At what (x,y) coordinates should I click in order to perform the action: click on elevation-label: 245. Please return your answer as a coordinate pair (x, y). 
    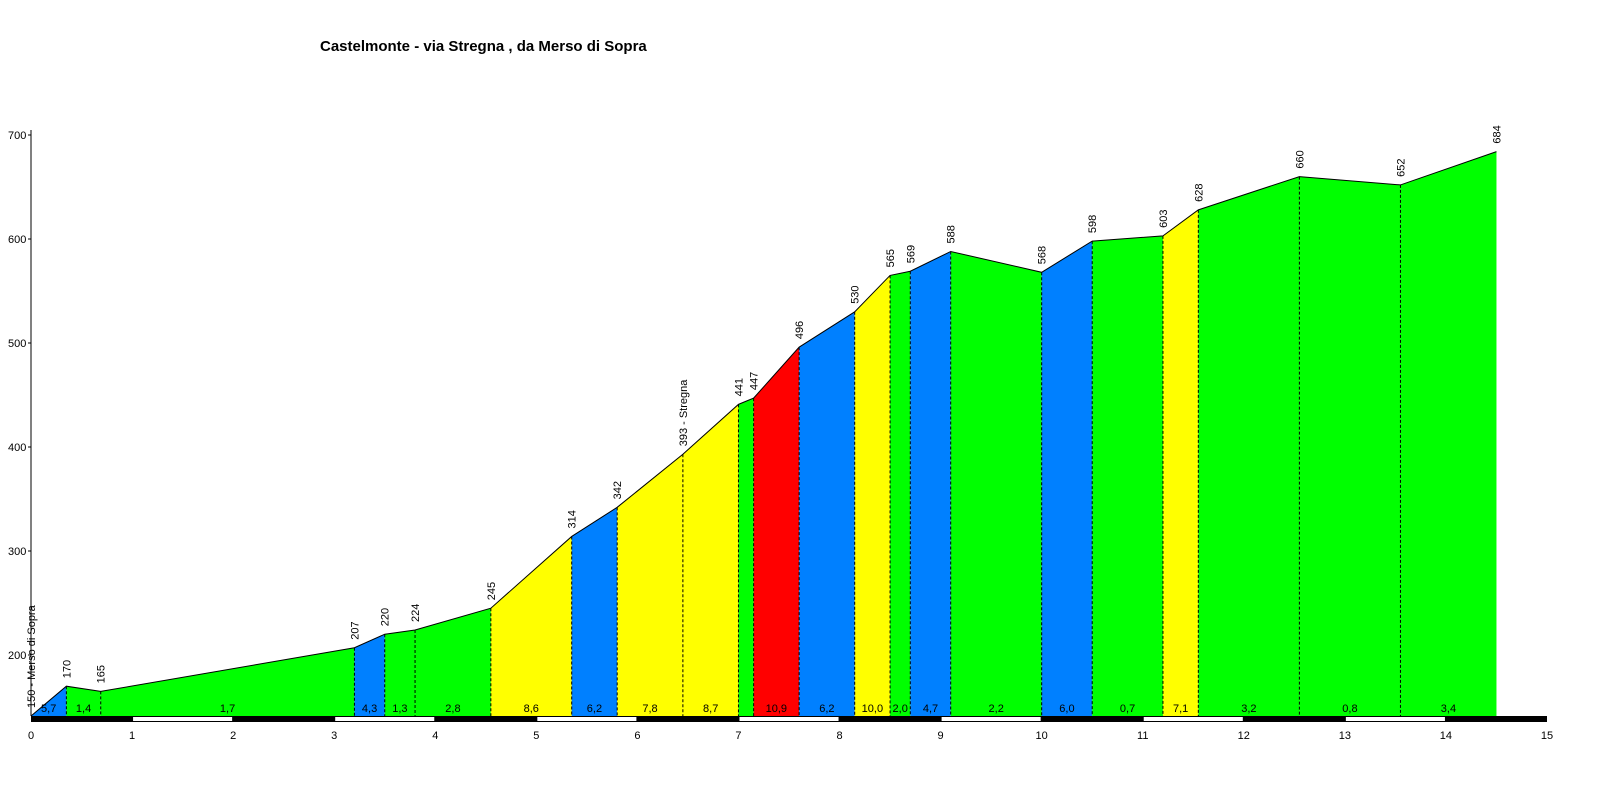
    Looking at the image, I should click on (492, 591).